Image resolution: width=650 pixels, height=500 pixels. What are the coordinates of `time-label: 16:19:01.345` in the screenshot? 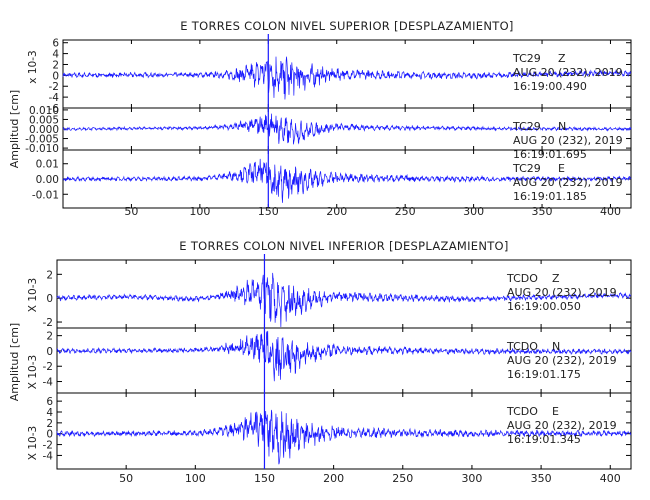 It's located at (544, 439).